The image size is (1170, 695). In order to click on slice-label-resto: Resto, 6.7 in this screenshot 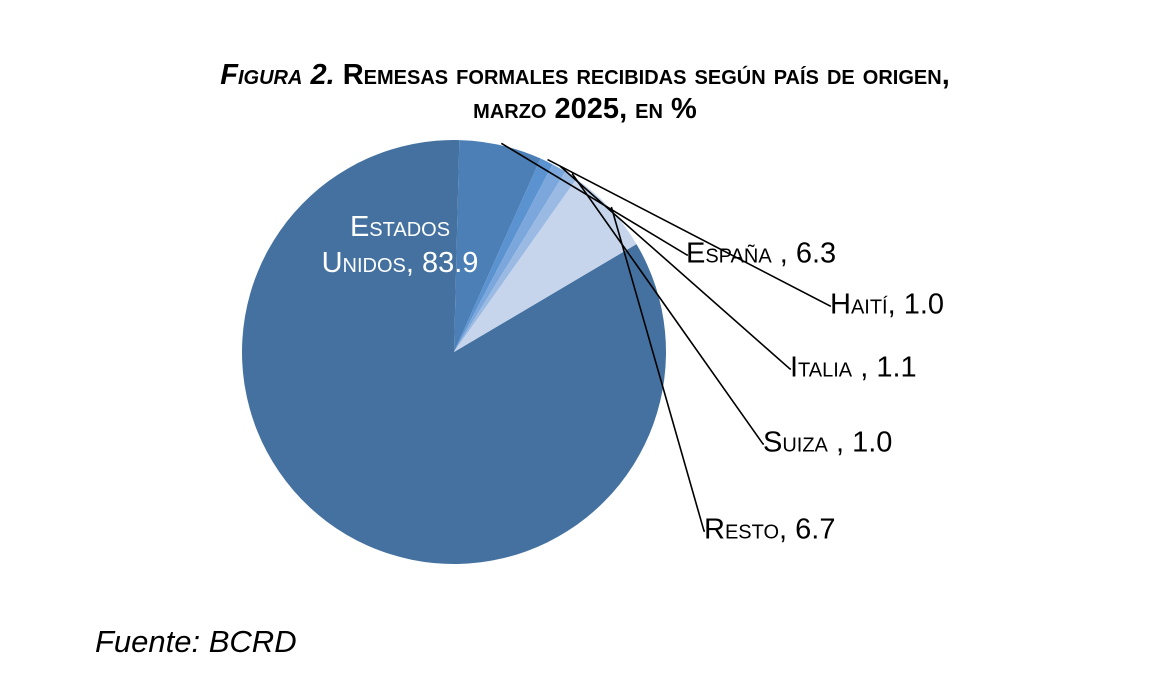, I will do `click(769, 530)`.